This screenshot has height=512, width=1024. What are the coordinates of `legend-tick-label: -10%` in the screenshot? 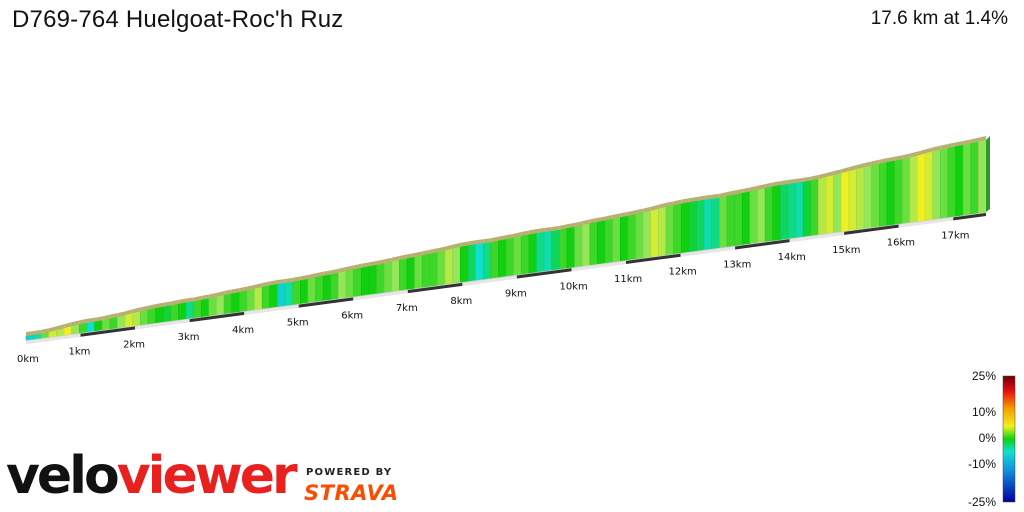 It's located at (982, 464).